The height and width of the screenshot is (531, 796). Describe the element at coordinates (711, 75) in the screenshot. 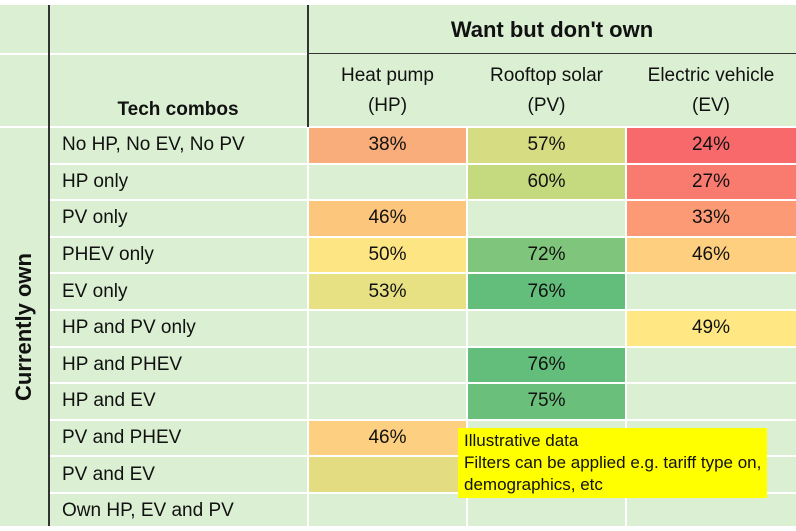

I see `column-header-line1: Electric vehicle` at that location.